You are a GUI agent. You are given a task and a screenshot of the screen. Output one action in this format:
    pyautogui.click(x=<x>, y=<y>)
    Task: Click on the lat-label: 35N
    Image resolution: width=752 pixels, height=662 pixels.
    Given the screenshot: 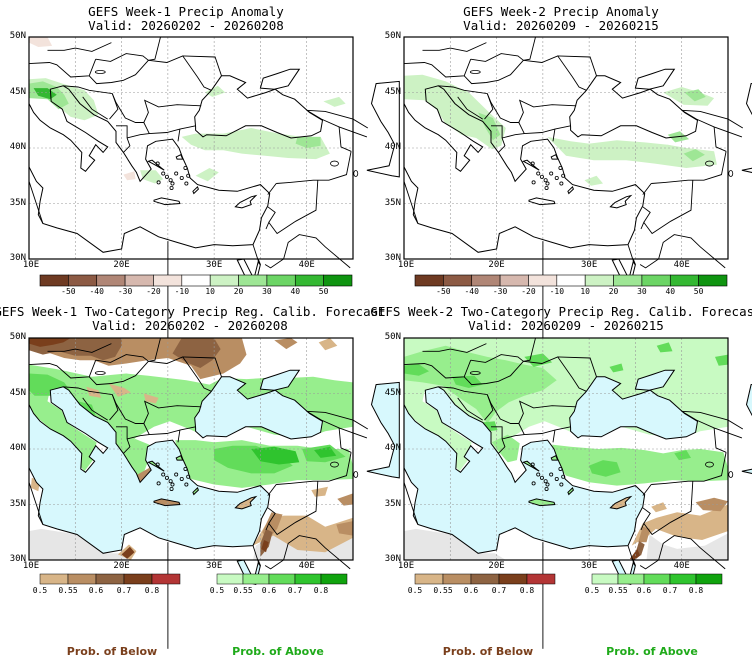 What is the action you would take?
    pyautogui.click(x=17, y=202)
    